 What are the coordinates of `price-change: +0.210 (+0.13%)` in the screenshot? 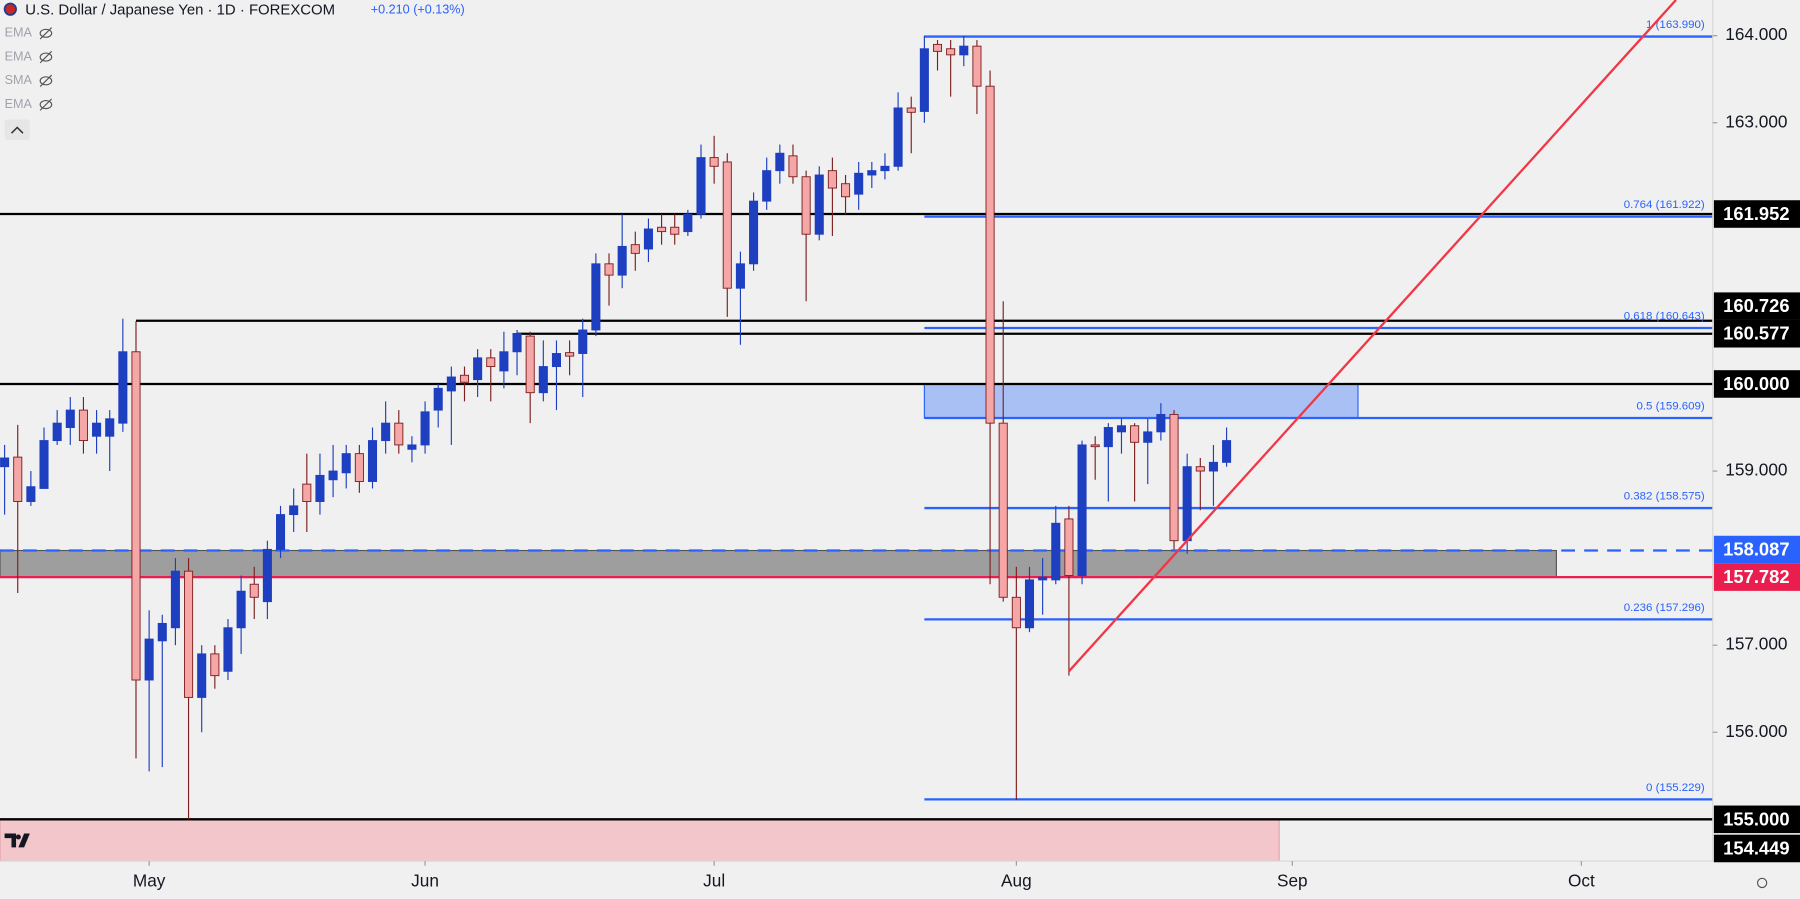 It's located at (418, 10).